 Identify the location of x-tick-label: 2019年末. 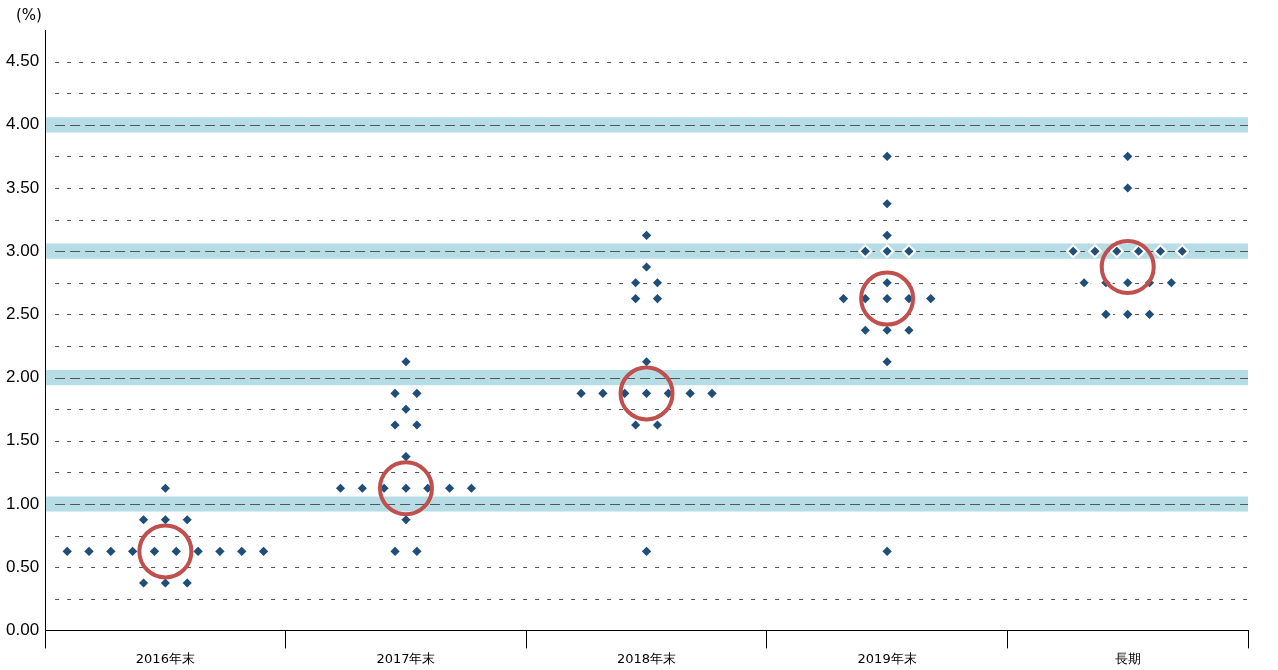
(887, 658).